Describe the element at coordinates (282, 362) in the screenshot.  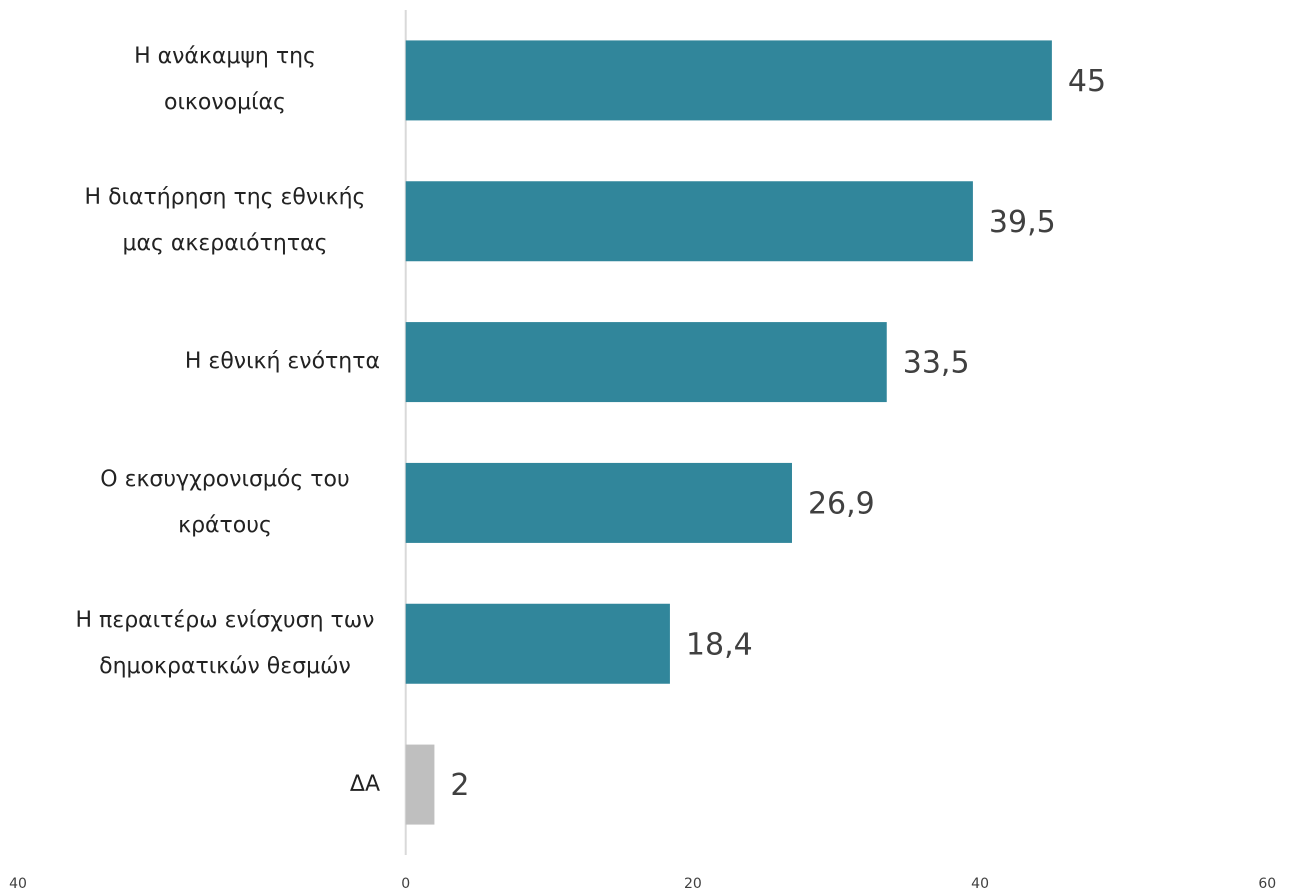
I see `y-tick-label: Η εθνική ενότητα` at that location.